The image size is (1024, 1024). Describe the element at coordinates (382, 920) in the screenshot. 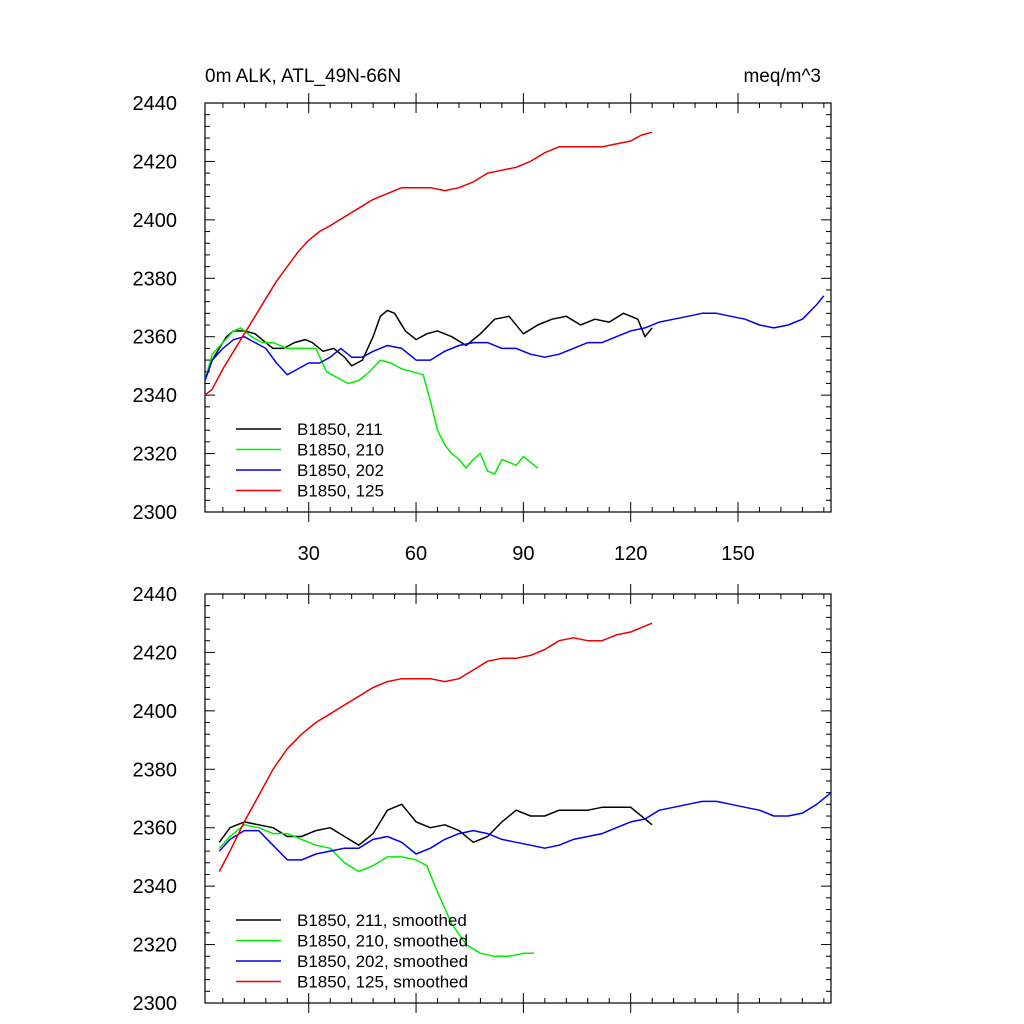

I see `legend-label: B1850, 211, smoothed` at that location.